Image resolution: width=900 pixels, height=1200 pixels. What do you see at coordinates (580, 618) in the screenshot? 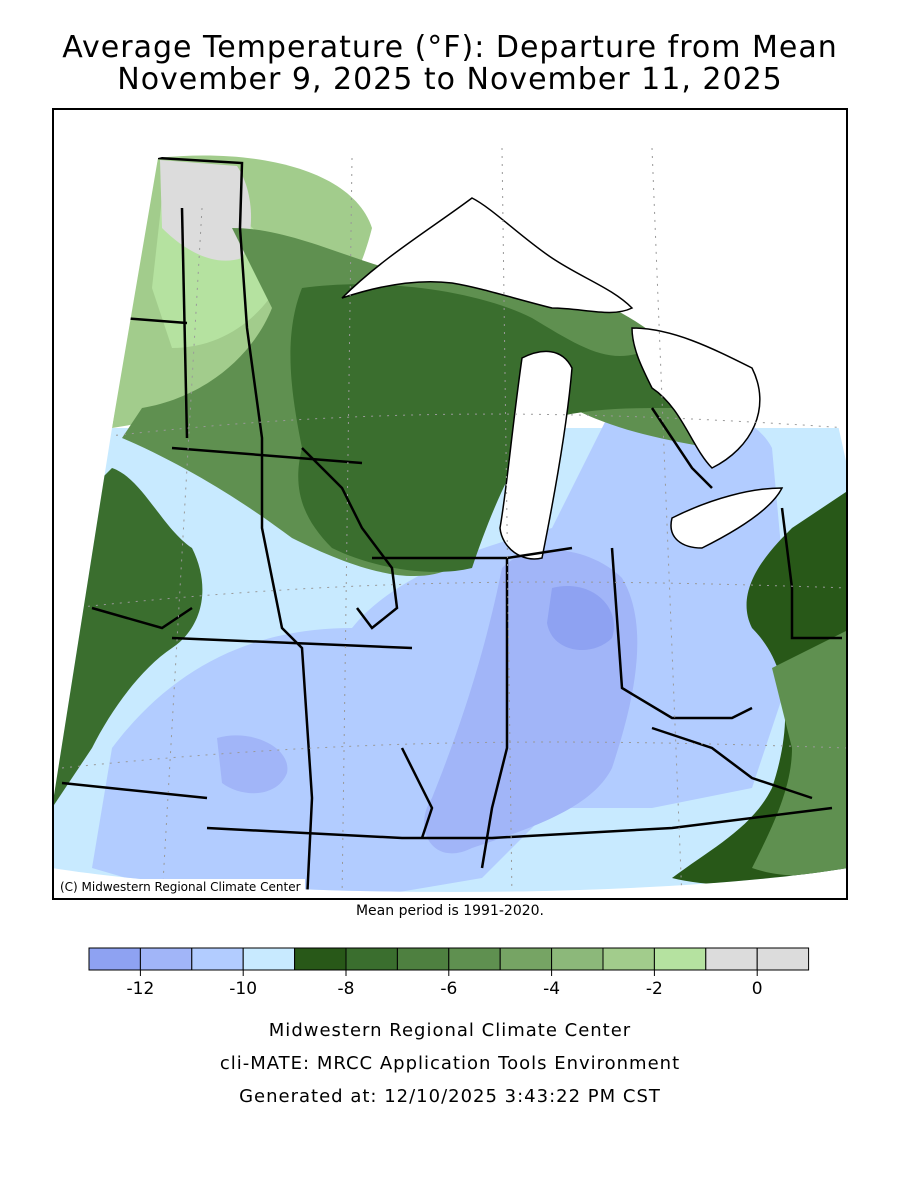
I see `region-blue-dark-center` at bounding box center [580, 618].